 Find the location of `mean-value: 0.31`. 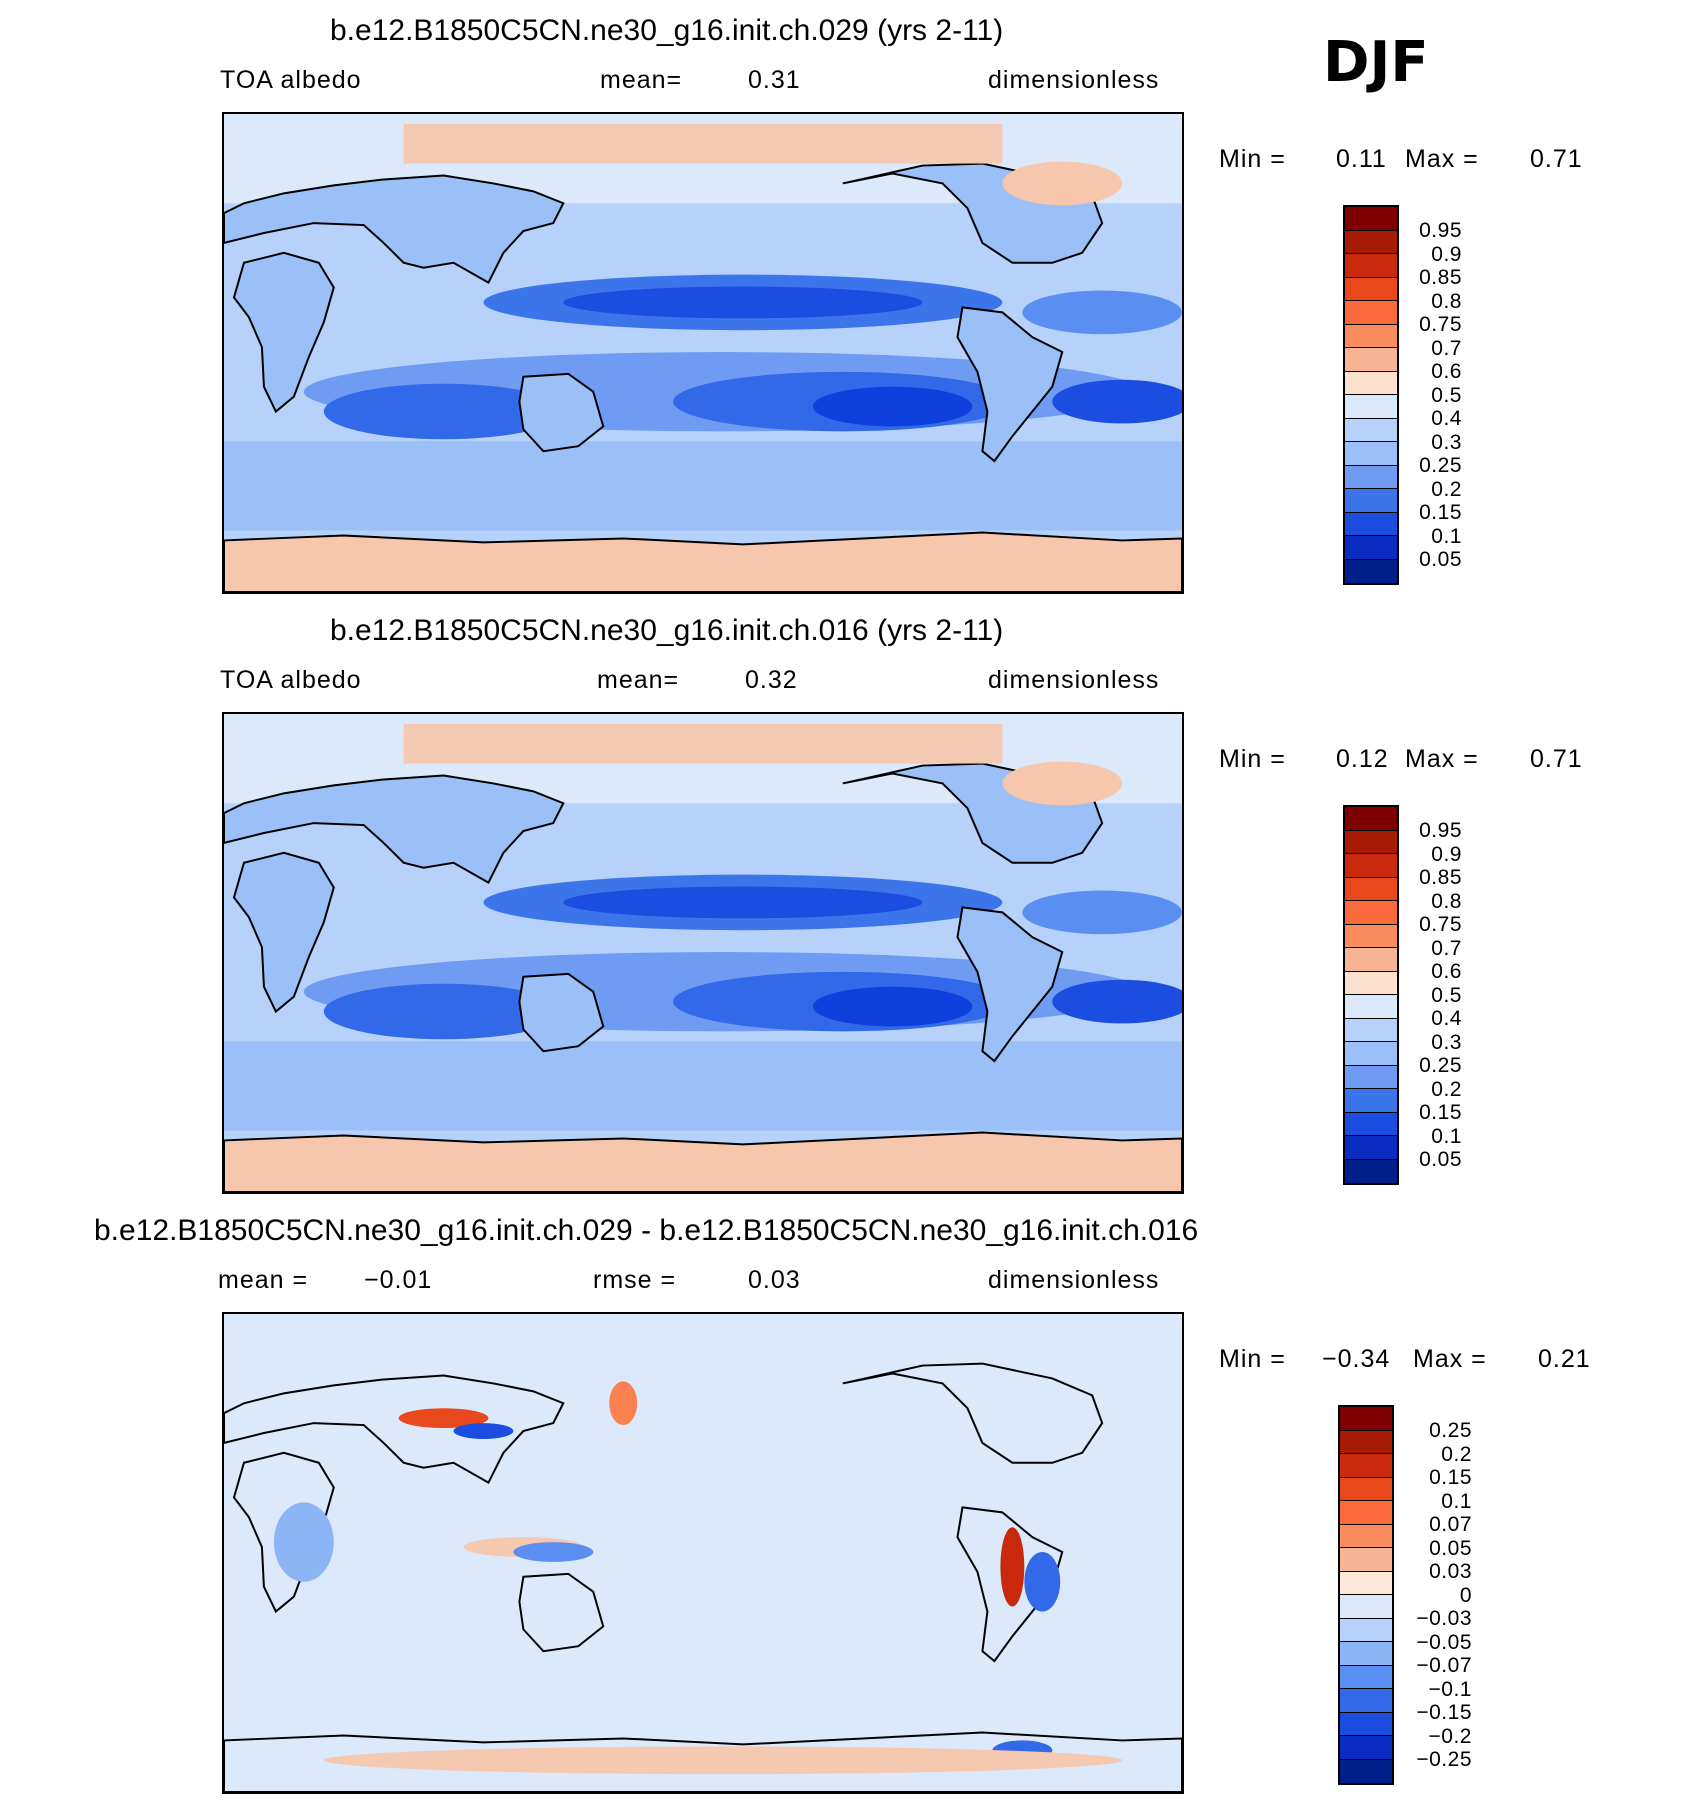

mean-value: 0.31 is located at coordinates (774, 80).